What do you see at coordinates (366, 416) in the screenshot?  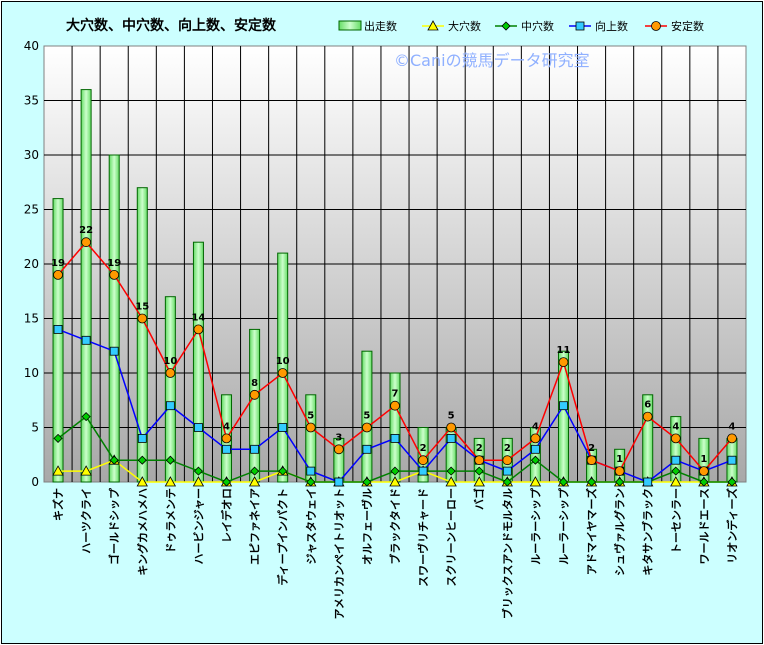 I see `data-label-11: 5` at bounding box center [366, 416].